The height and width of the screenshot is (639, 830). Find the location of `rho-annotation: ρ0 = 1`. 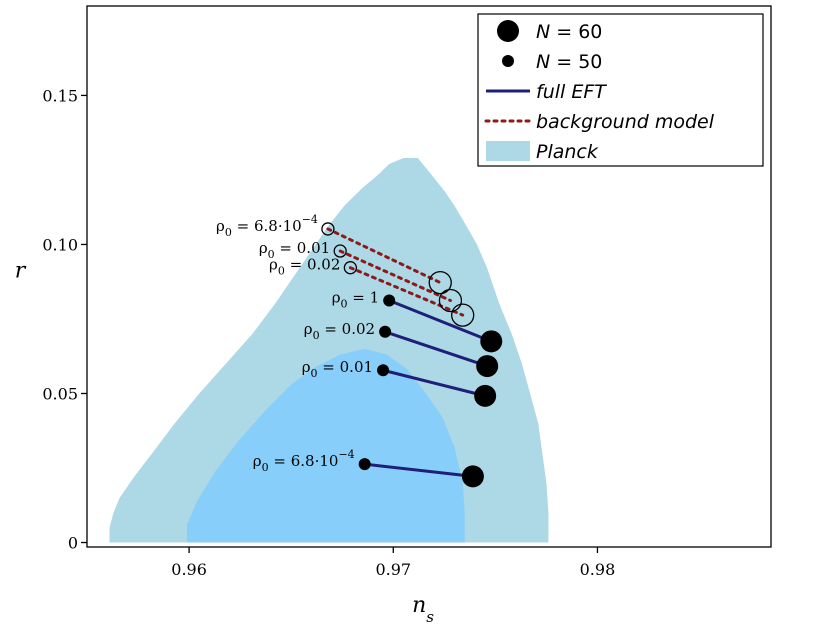

rho-annotation: ρ0 = 1 is located at coordinates (355, 299).